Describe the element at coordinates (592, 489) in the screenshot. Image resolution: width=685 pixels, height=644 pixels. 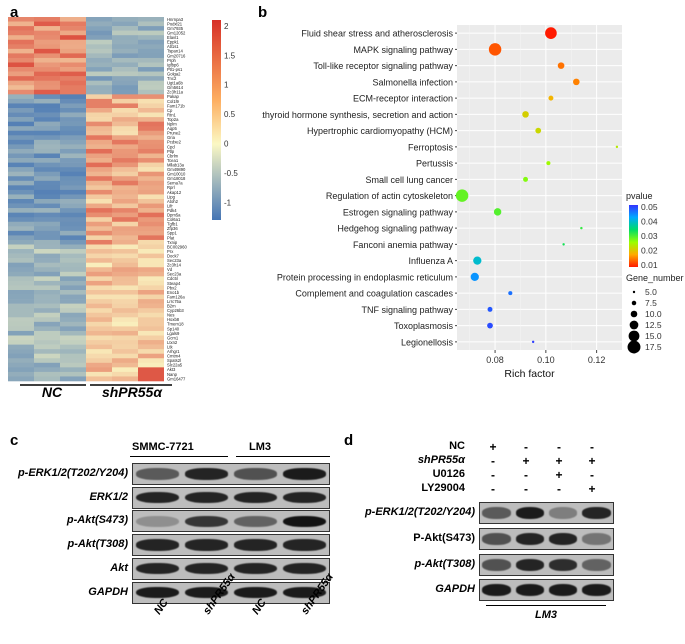
I see `treatment-sign: +` at that location.